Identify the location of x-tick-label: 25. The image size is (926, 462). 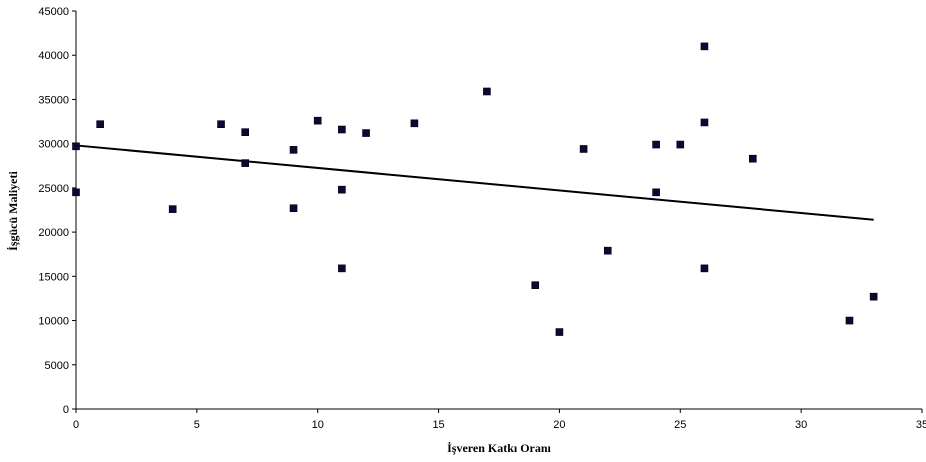
(680, 425).